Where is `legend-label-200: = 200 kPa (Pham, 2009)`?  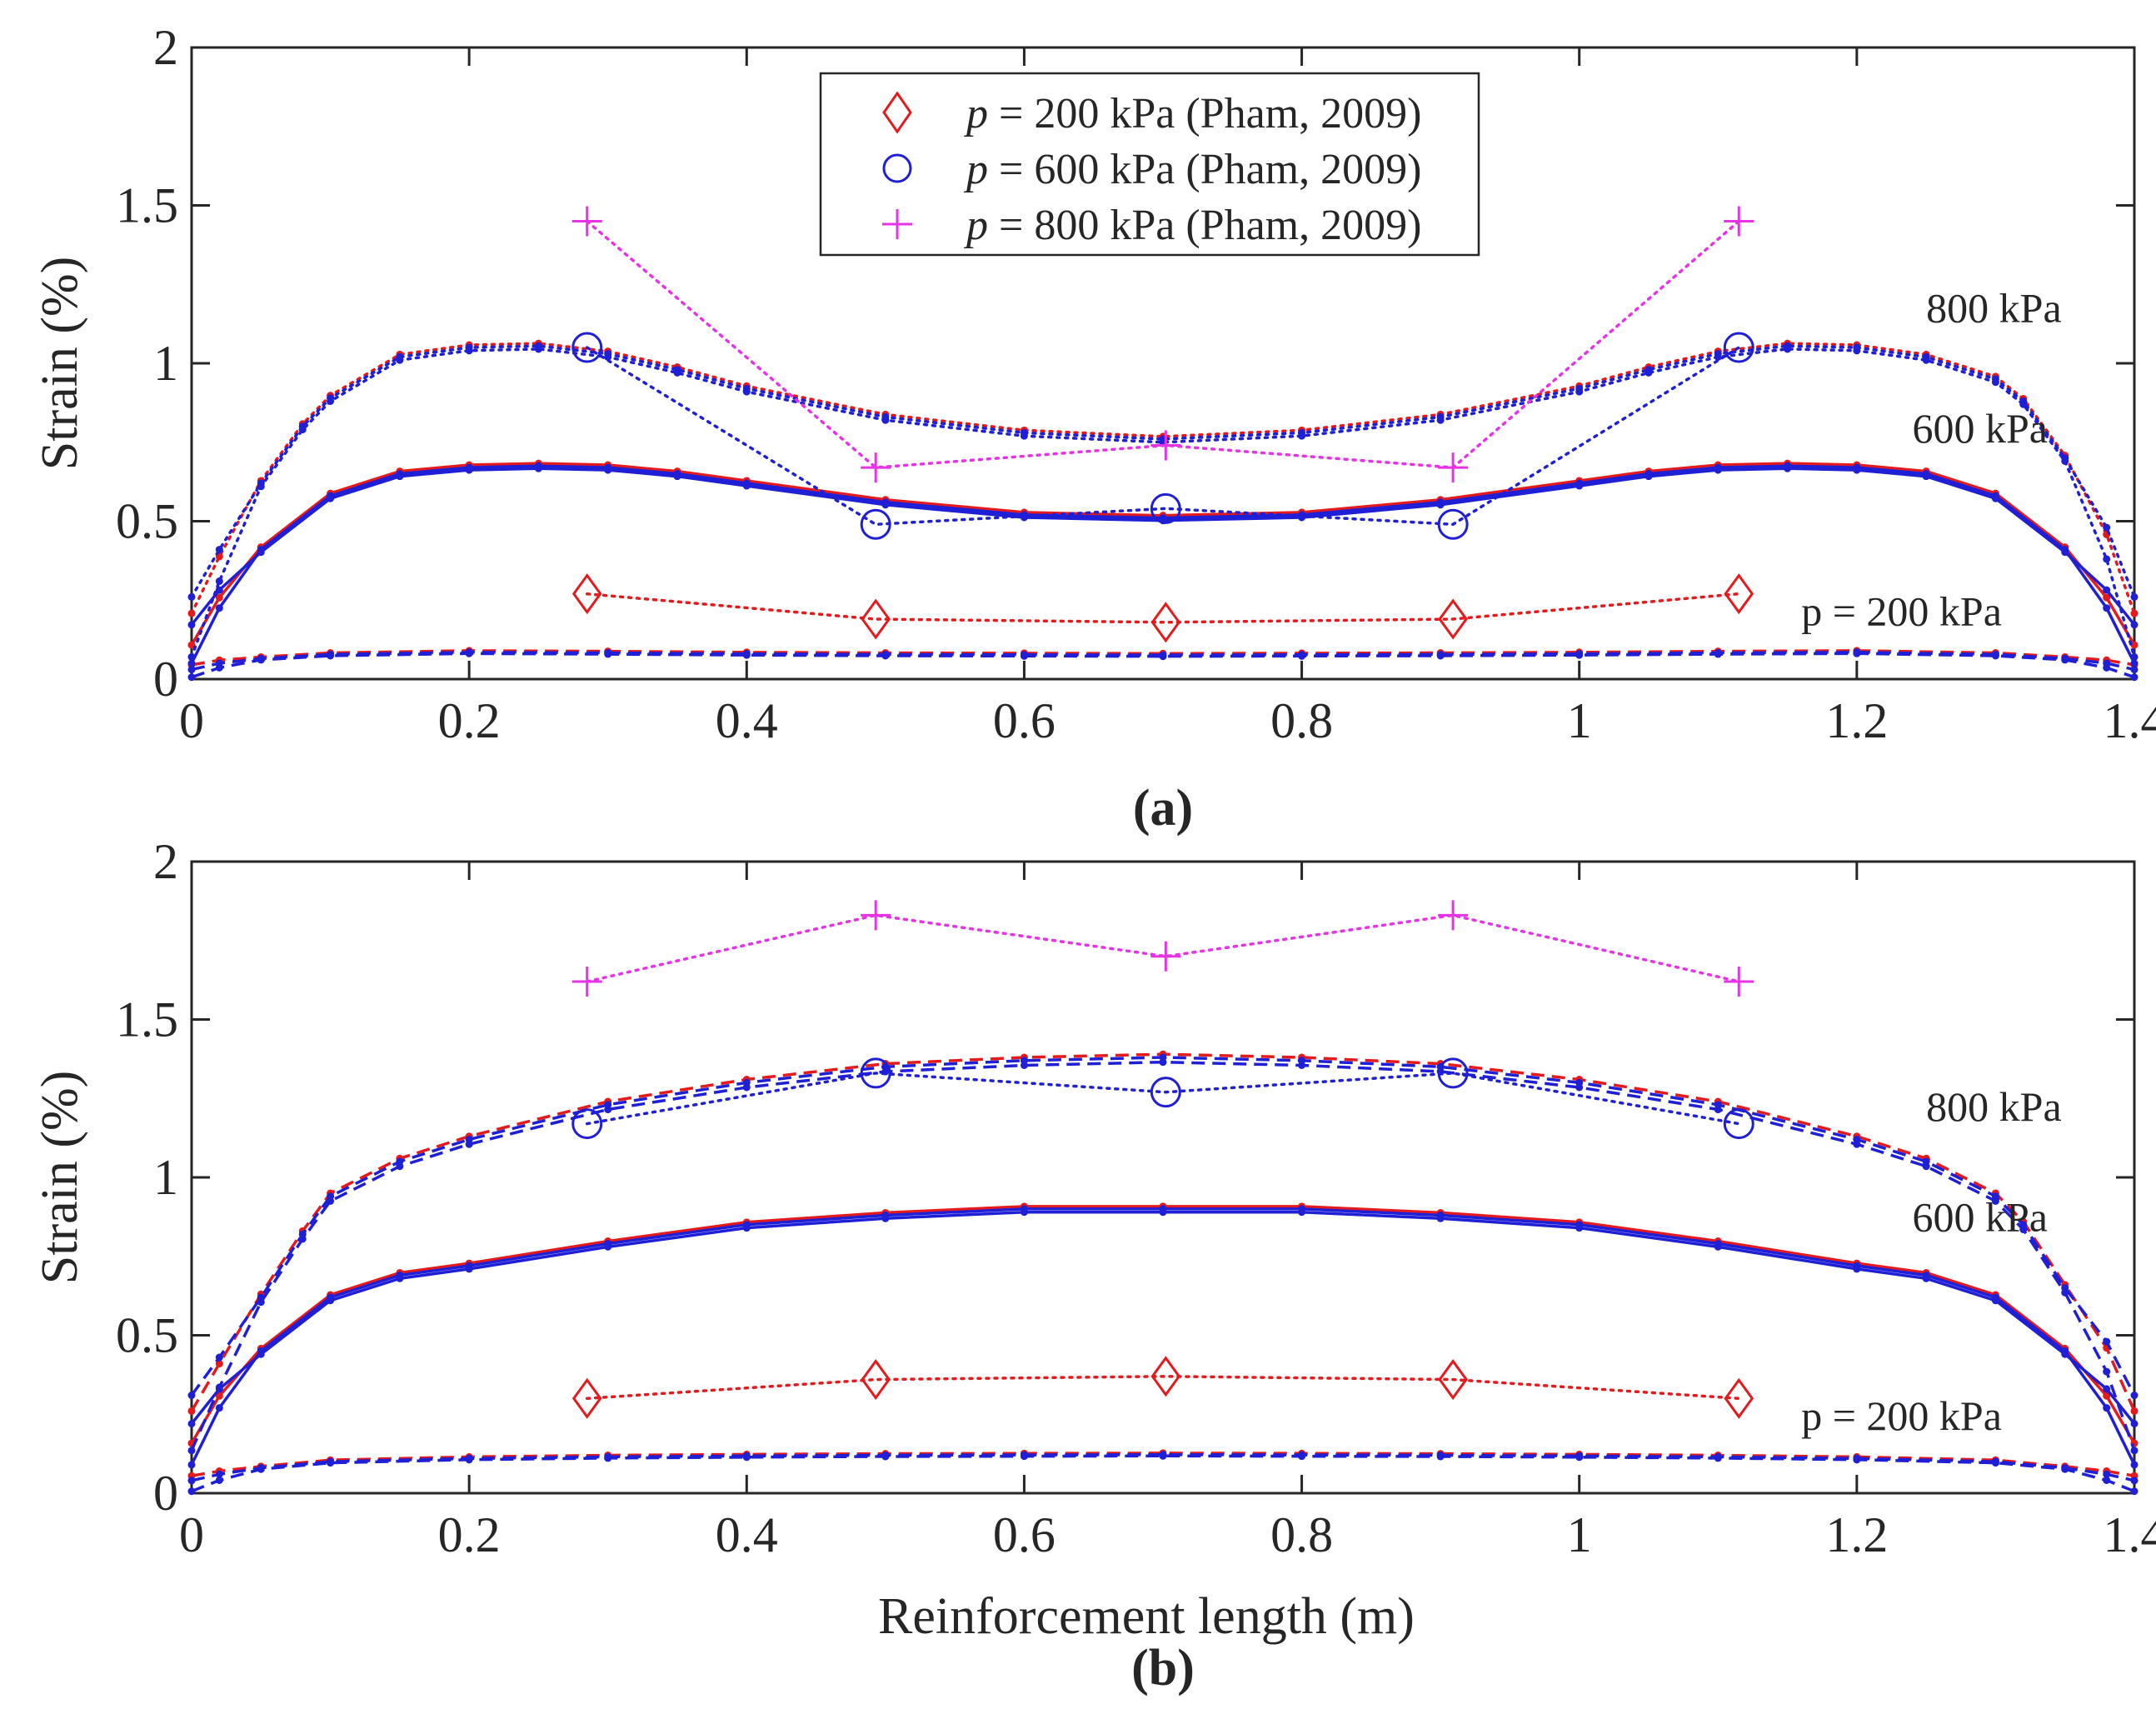
legend-label-200: = 200 kPa (Pham, 2009) is located at coordinates (1204, 113).